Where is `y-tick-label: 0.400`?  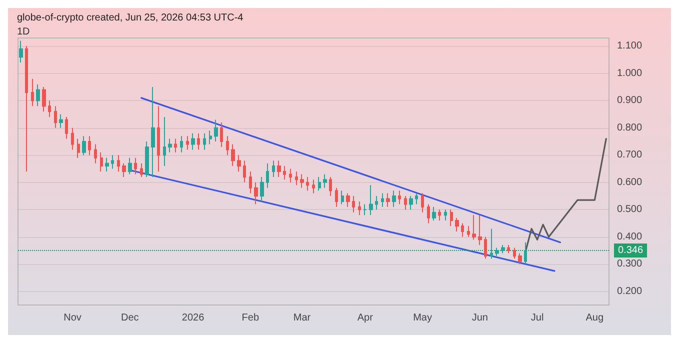
y-tick-label: 0.400 is located at coordinates (629, 236).